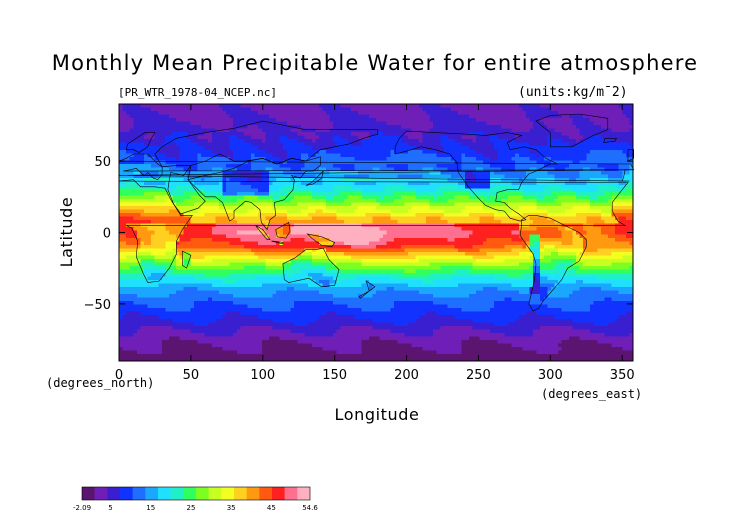 This screenshot has height=532, width=752. Describe the element at coordinates (406, 375) in the screenshot. I see `x-tick-label: 200` at that location.